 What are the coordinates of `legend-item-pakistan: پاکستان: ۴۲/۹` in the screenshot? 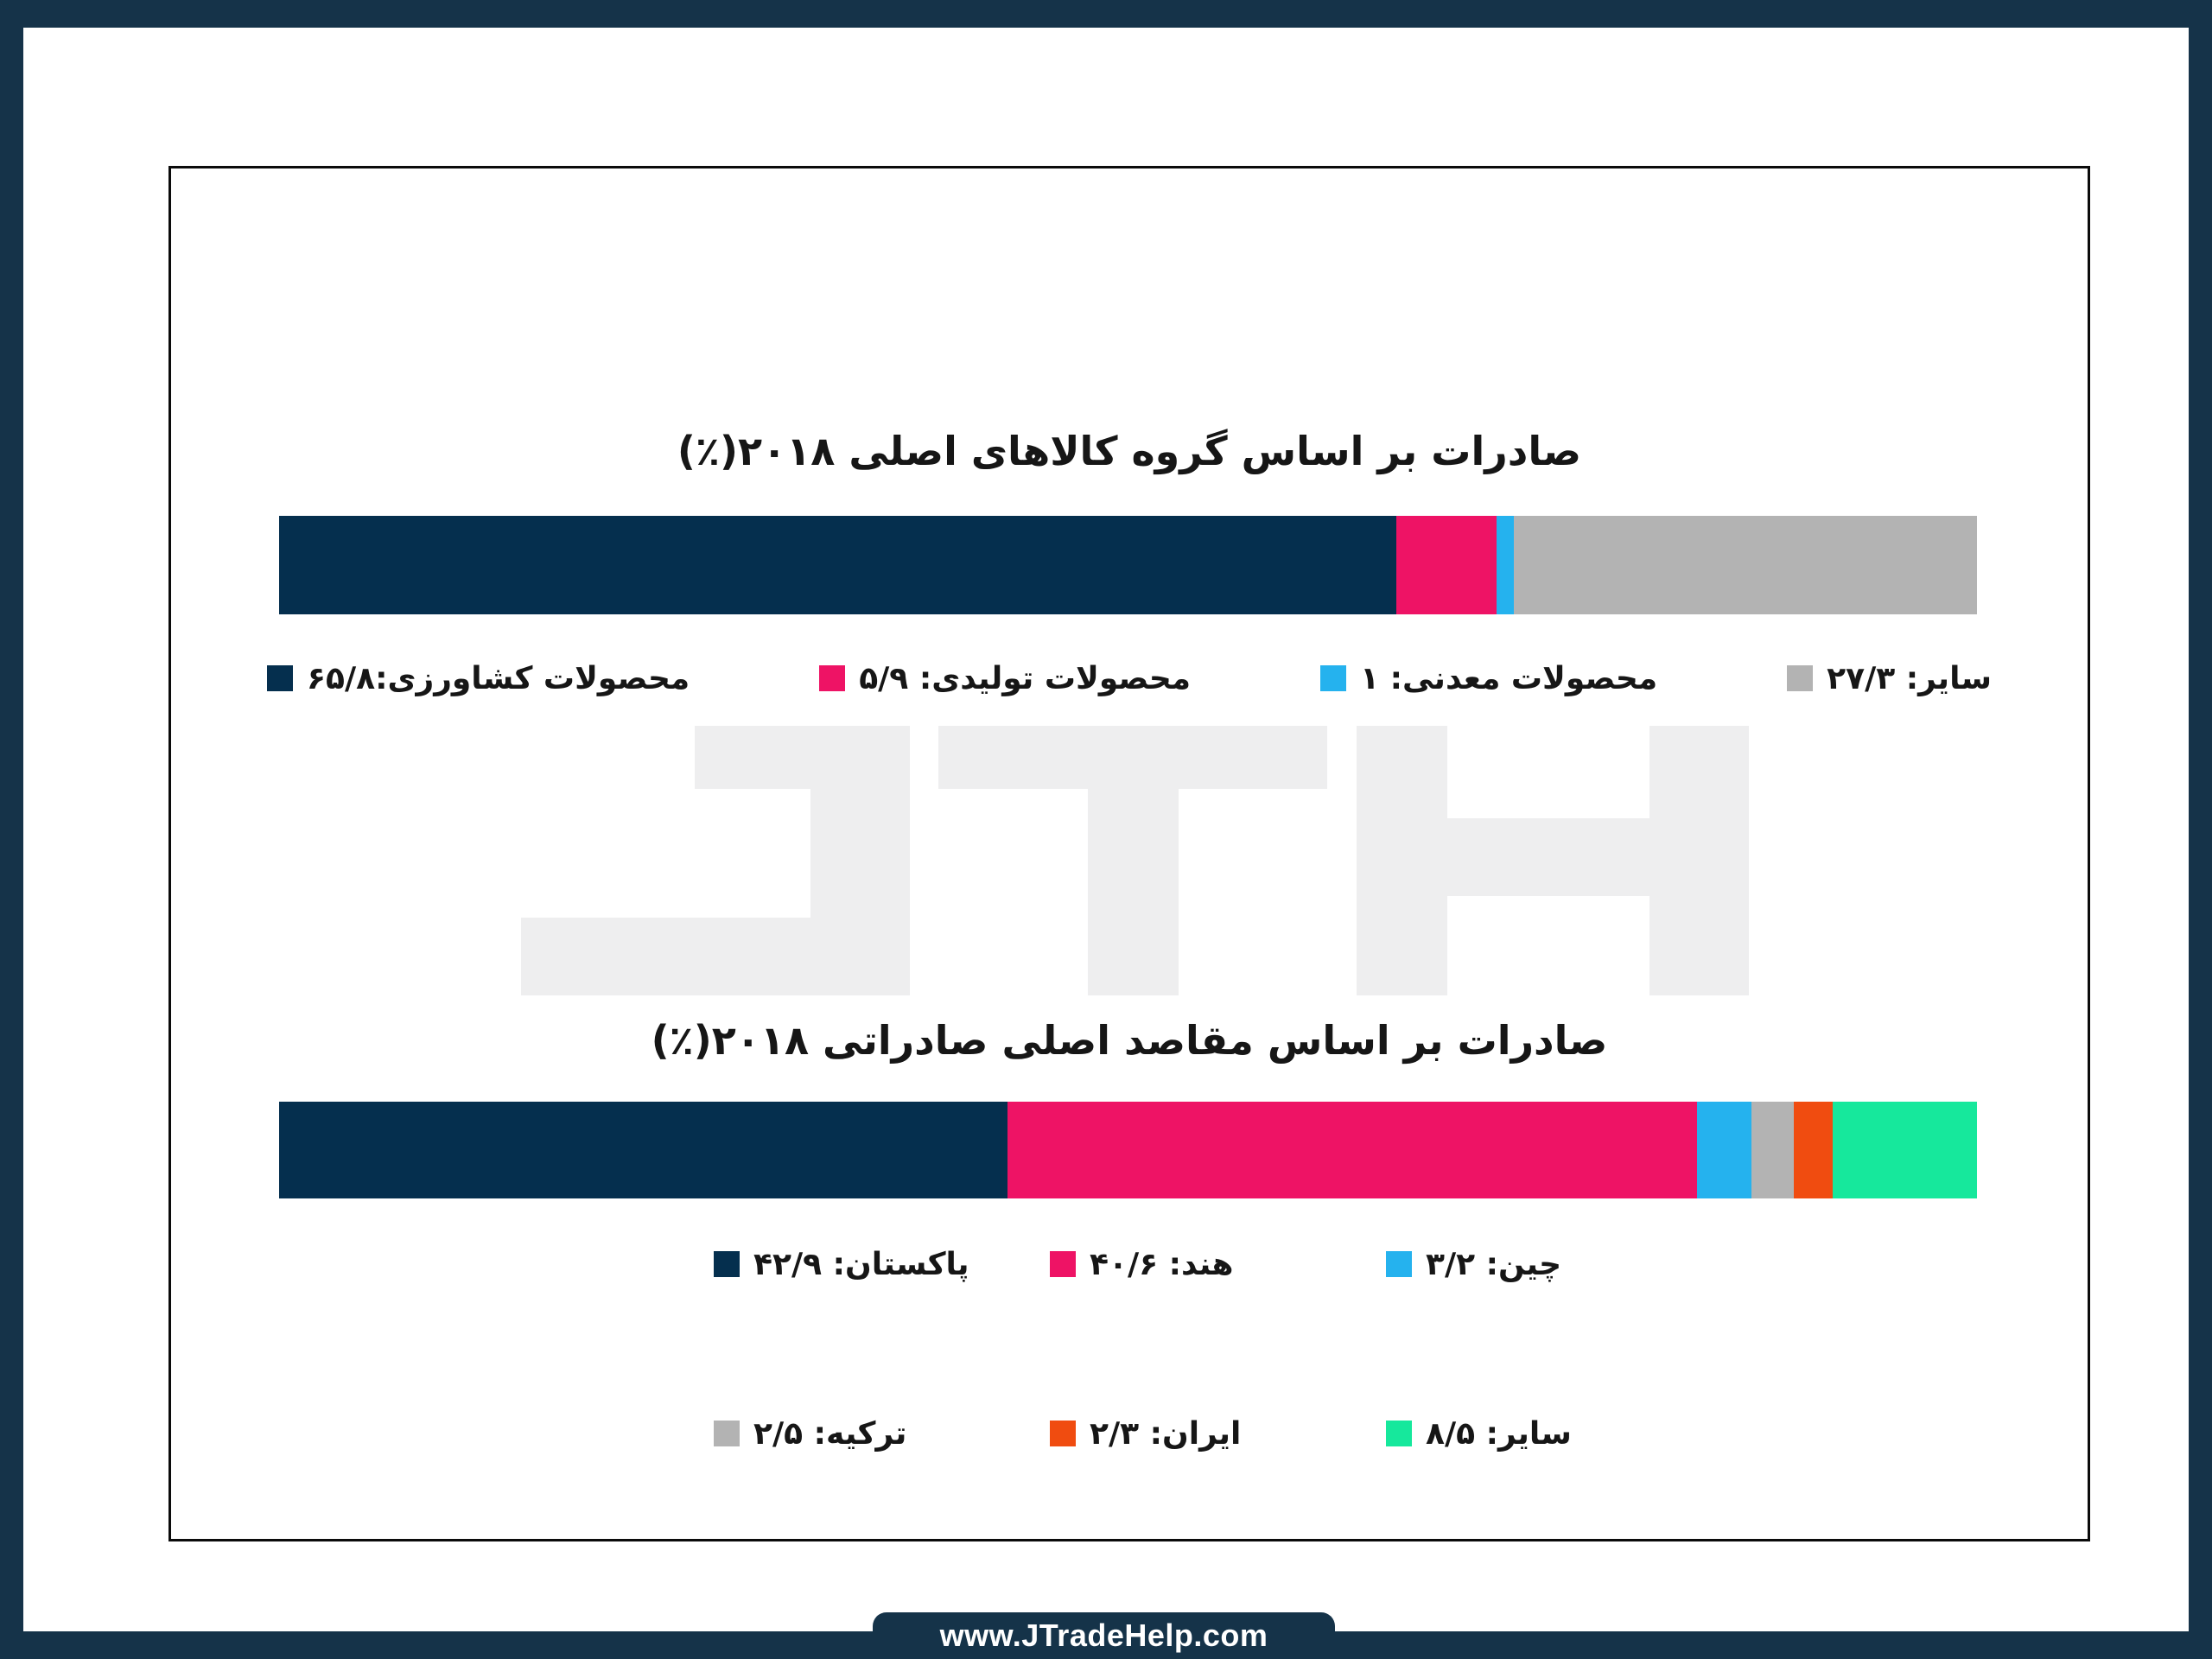 It's located at (882, 1264).